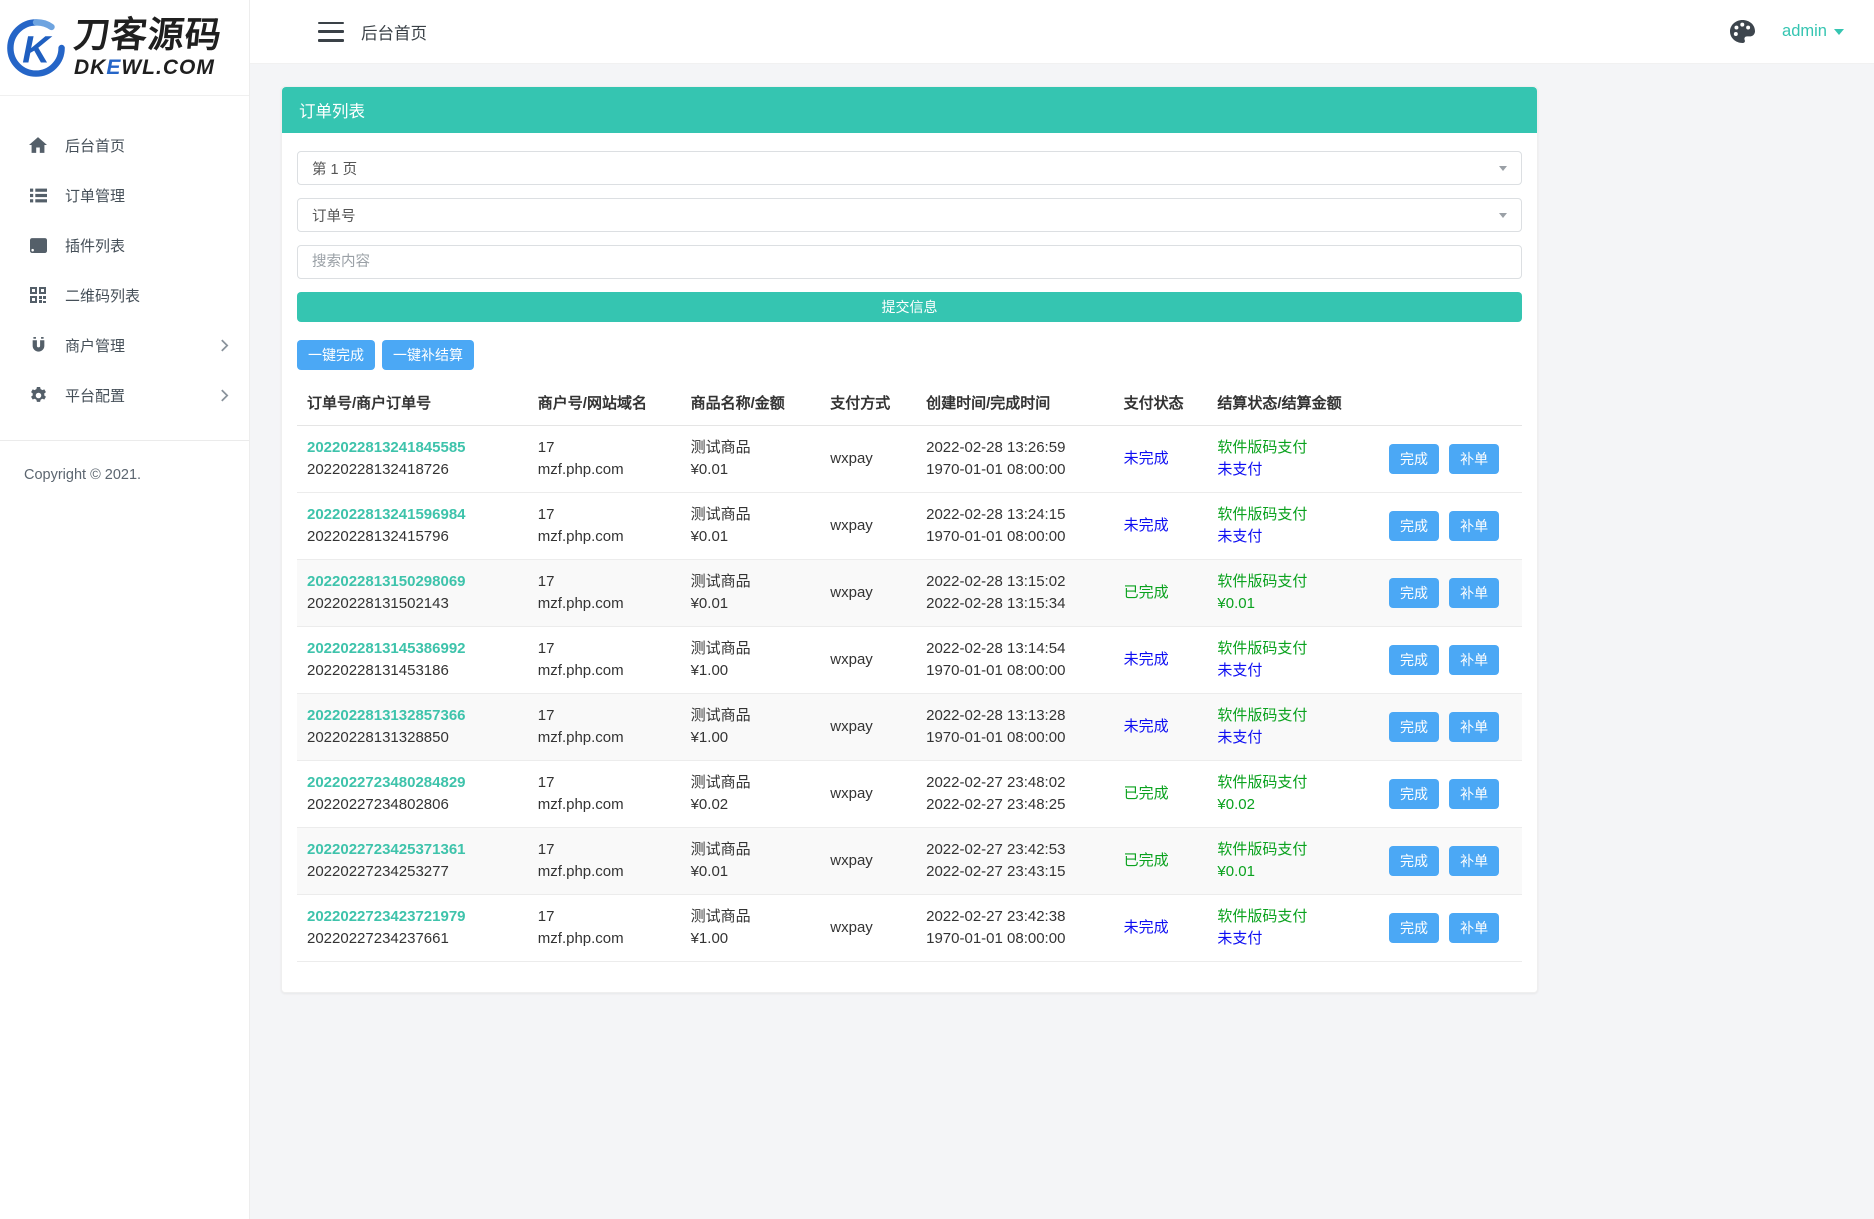 Image resolution: width=1874 pixels, height=1219 pixels. Describe the element at coordinates (386, 581) in the screenshot. I see `order-number-link: 2022022813150298069` at that location.